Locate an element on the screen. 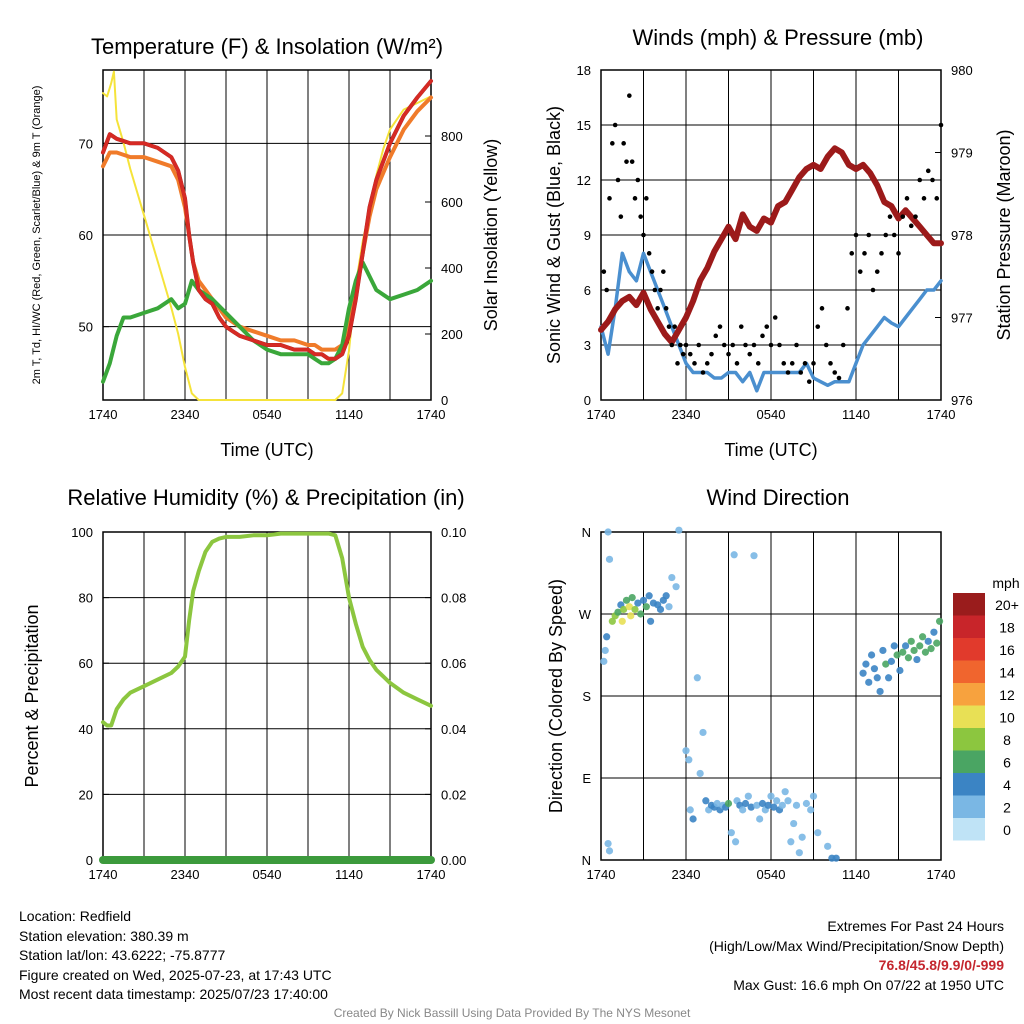 This screenshot has width=1024, height=1024. x-tick-label: 1140 is located at coordinates (349, 414).